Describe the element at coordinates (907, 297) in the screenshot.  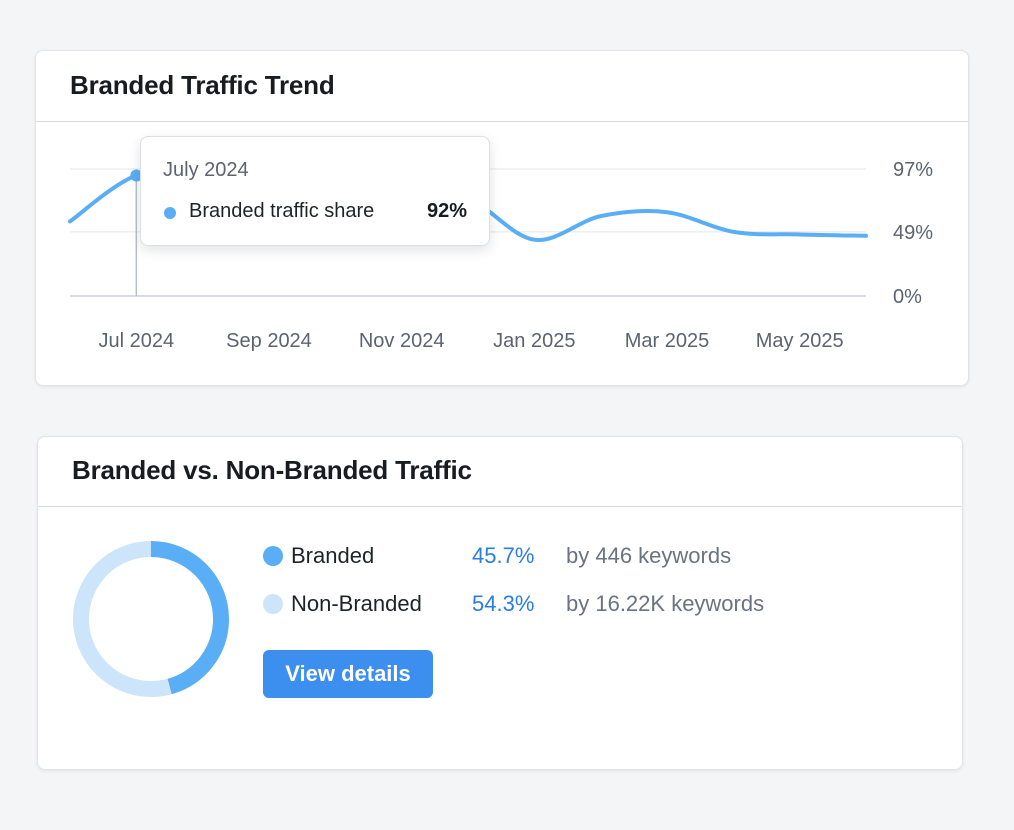
I see `y-tick-label: 0%` at that location.